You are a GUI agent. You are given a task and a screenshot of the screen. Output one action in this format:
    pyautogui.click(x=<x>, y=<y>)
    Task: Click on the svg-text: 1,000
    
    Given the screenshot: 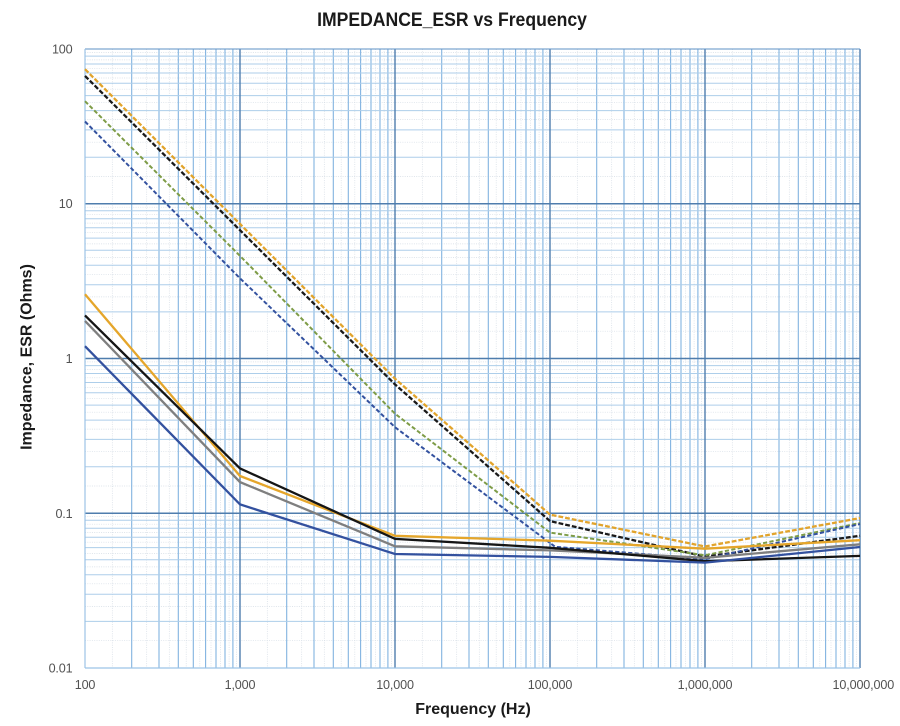 What is the action you would take?
    pyautogui.click(x=240, y=685)
    